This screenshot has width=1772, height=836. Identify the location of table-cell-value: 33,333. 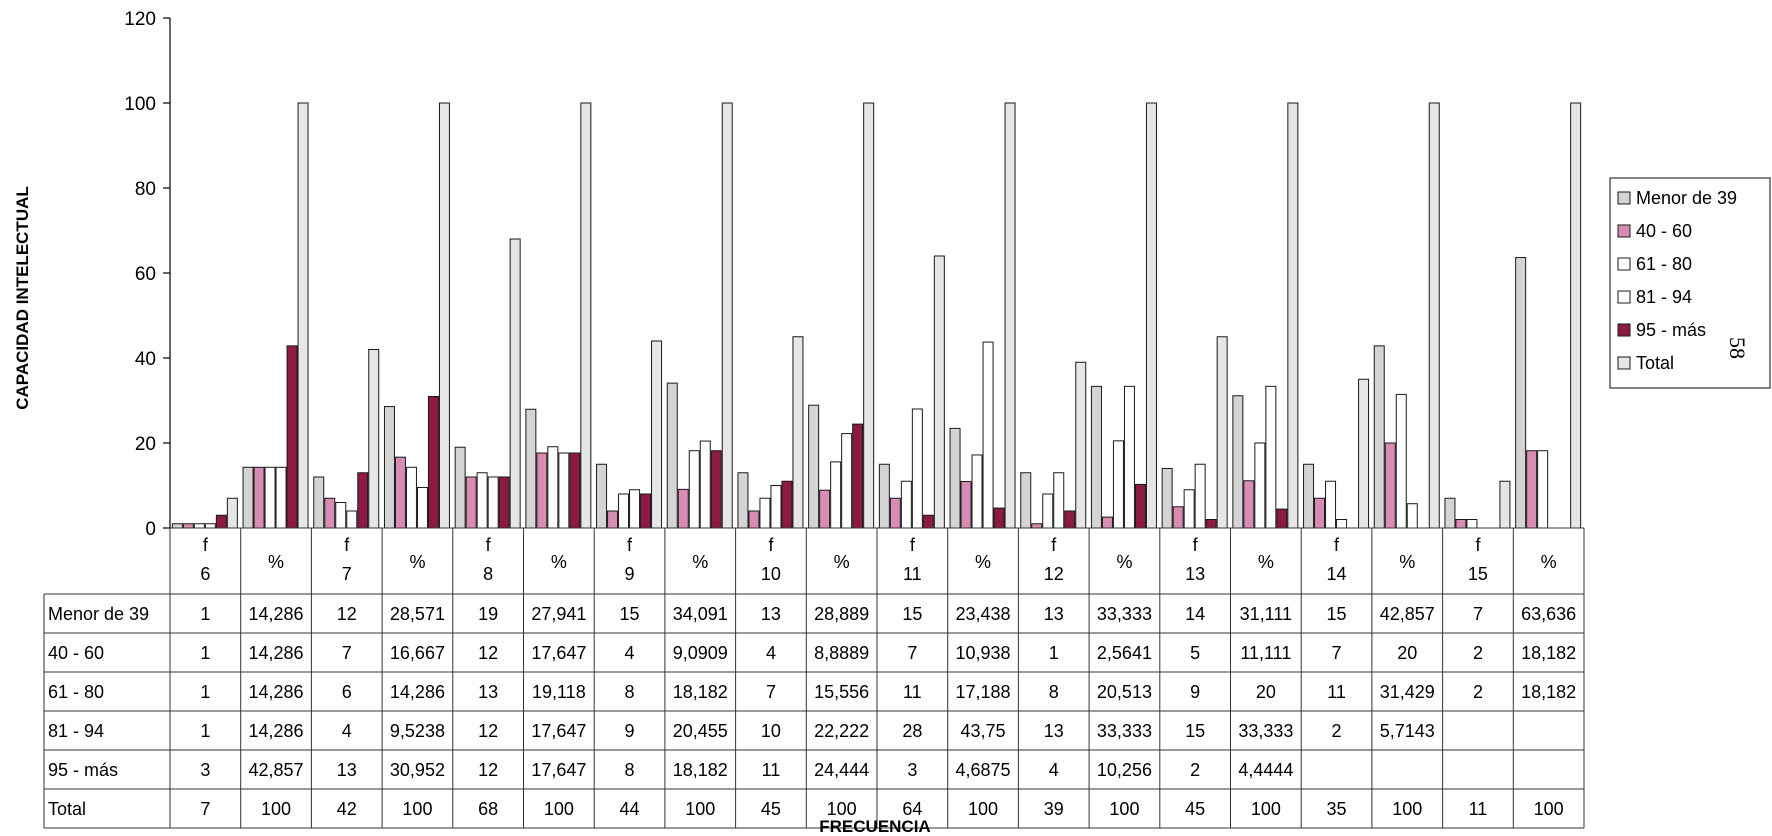
(1124, 731).